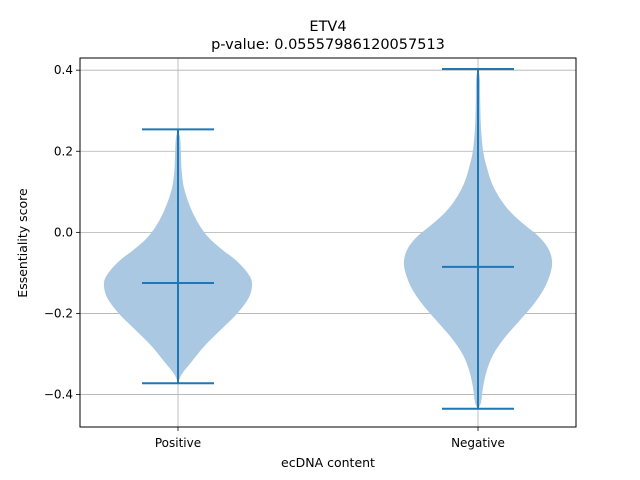  What do you see at coordinates (328, 462) in the screenshot?
I see `x-axis-label: ecDNA content` at bounding box center [328, 462].